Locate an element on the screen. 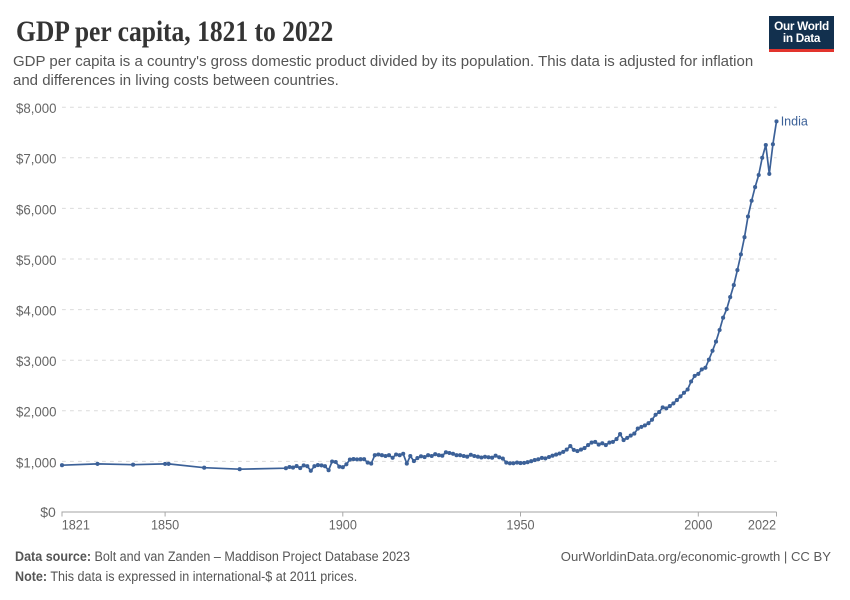  svg-text: 1850 is located at coordinates (165, 525).